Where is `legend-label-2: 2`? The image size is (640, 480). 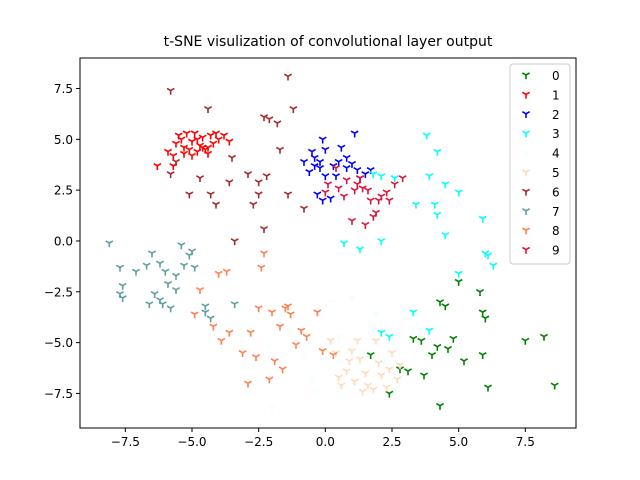
legend-label-2: 2 is located at coordinates (556, 115).